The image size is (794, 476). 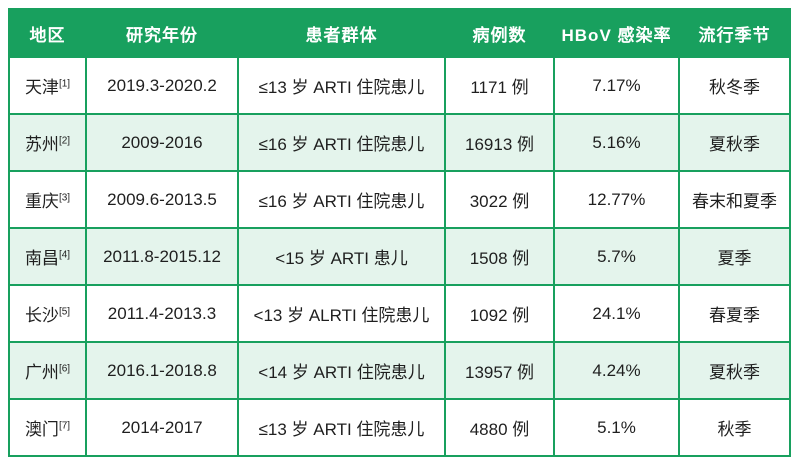 What do you see at coordinates (341, 370) in the screenshot?
I see `cell-group: <14 岁 ARTI 住院患儿` at bounding box center [341, 370].